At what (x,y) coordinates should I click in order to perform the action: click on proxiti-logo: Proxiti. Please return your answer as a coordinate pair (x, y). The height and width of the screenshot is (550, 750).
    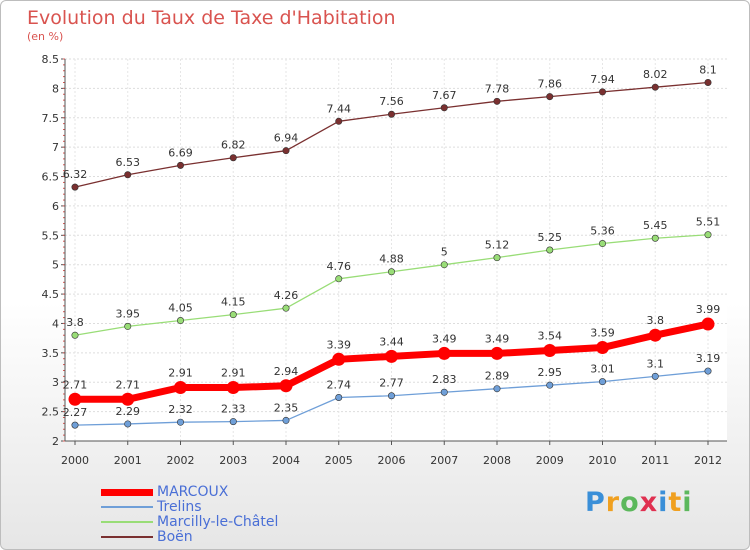
    Looking at the image, I should click on (639, 502).